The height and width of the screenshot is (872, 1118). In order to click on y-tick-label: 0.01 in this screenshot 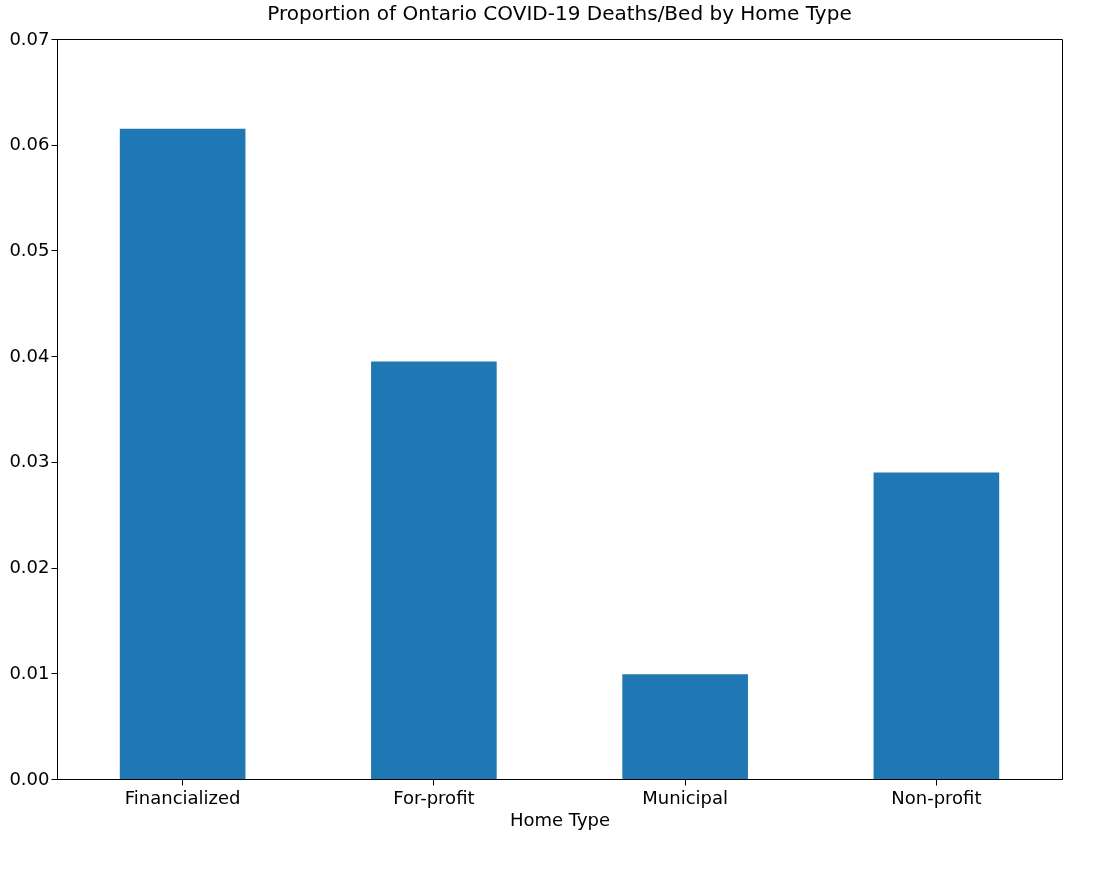, I will do `click(29, 672)`.